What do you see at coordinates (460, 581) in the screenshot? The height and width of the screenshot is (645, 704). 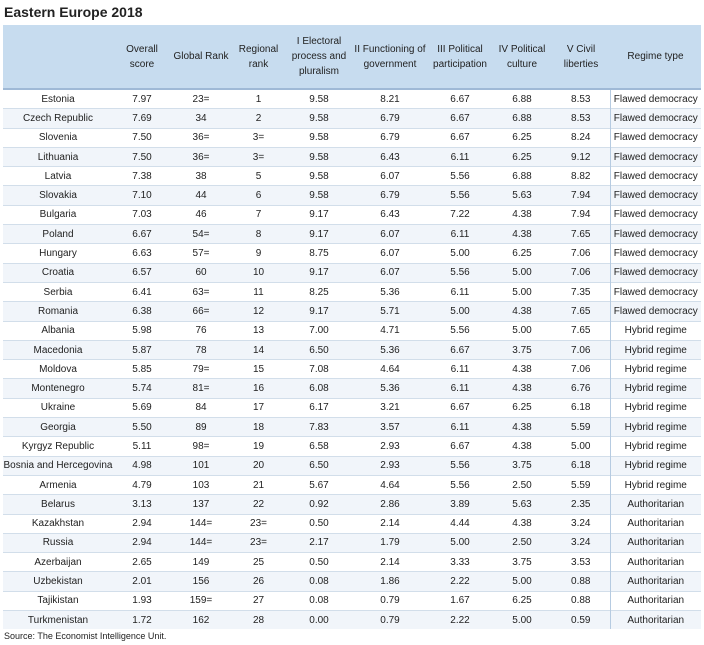 I see `value-cell: 2.22` at bounding box center [460, 581].